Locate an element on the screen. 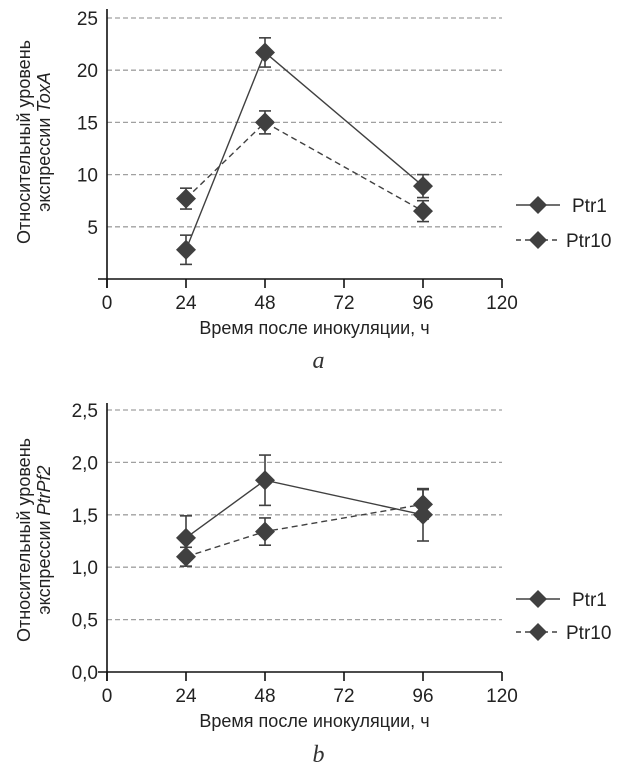 The image size is (622, 768). y-axis-label-line2: экспрессии ToxA is located at coordinates (44, 142).